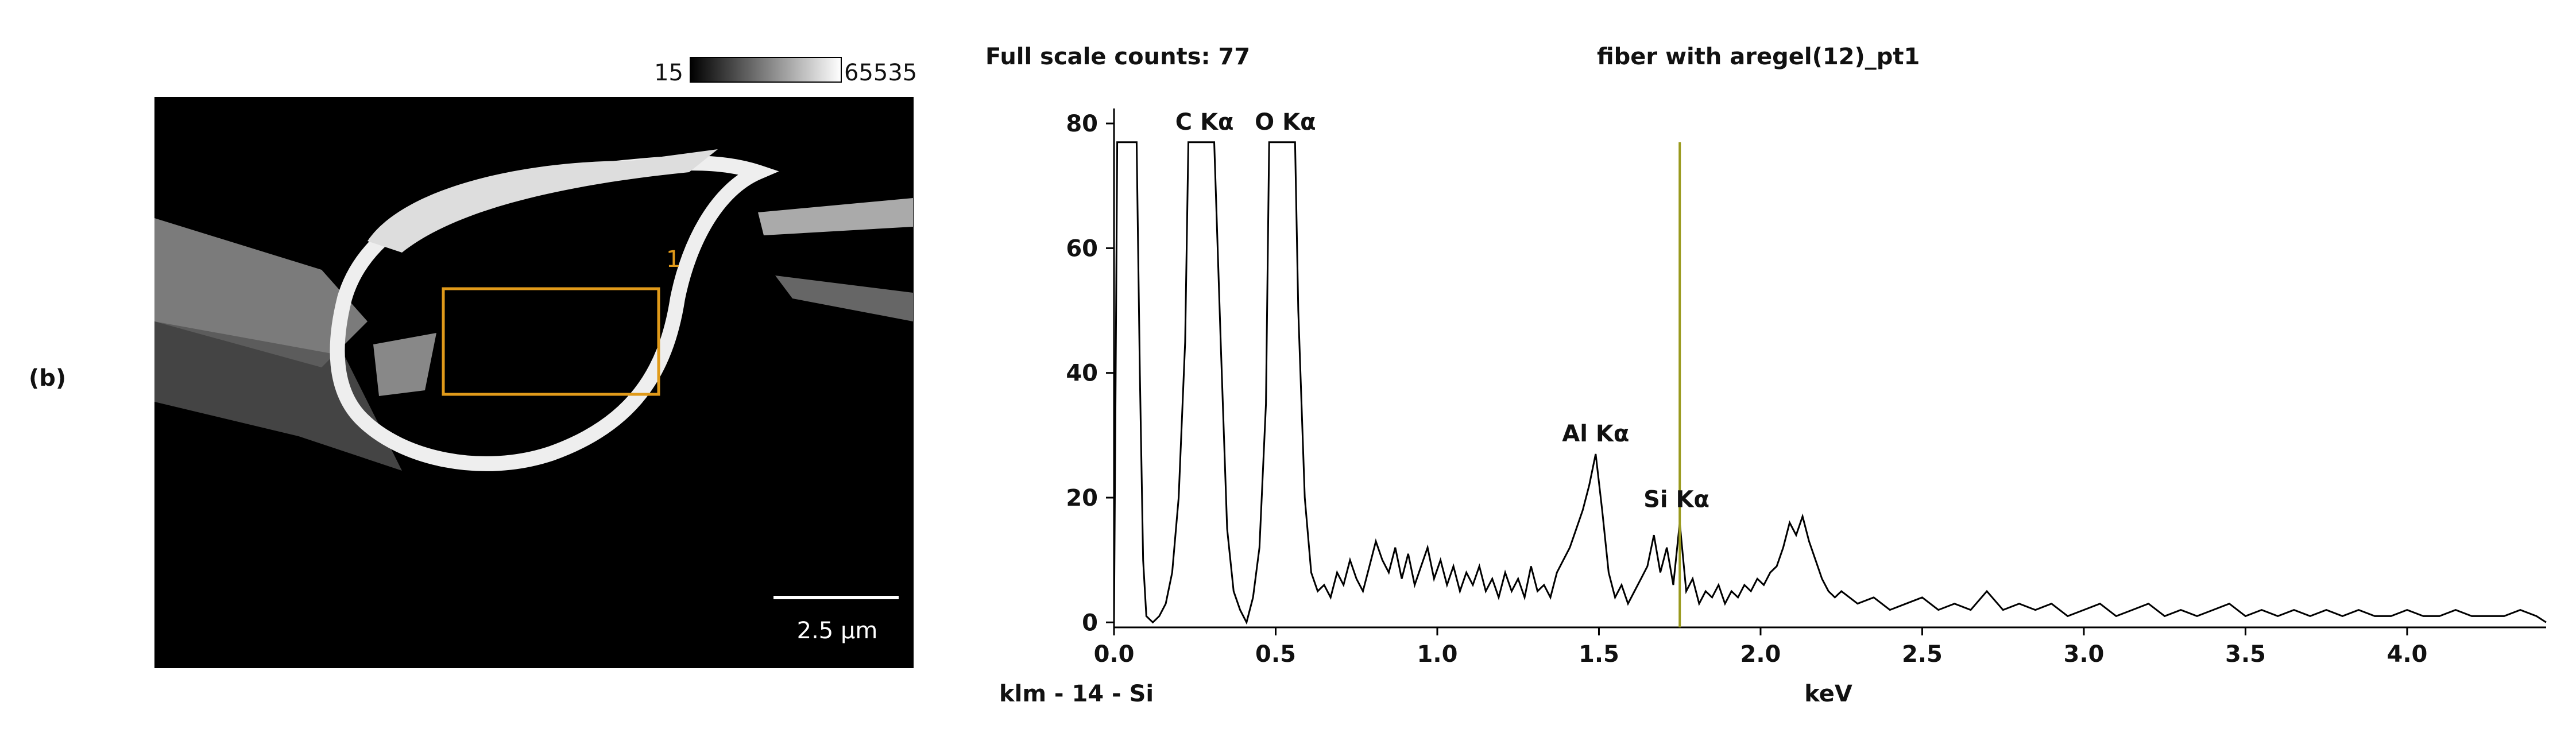 The height and width of the screenshot is (737, 2576). Describe the element at coordinates (1090, 623) in the screenshot. I see `y-tick-label: 0` at that location.